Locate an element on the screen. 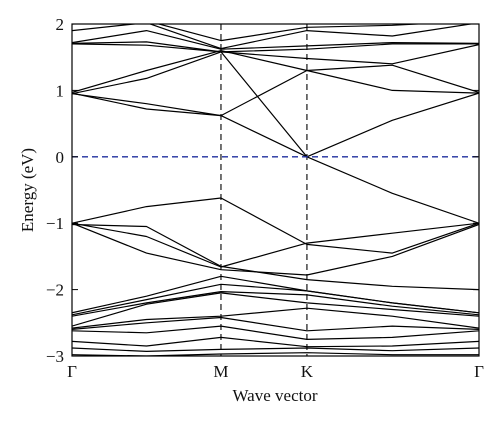 The height and width of the screenshot is (424, 500). x-axis-title: Wave vector is located at coordinates (275, 395).